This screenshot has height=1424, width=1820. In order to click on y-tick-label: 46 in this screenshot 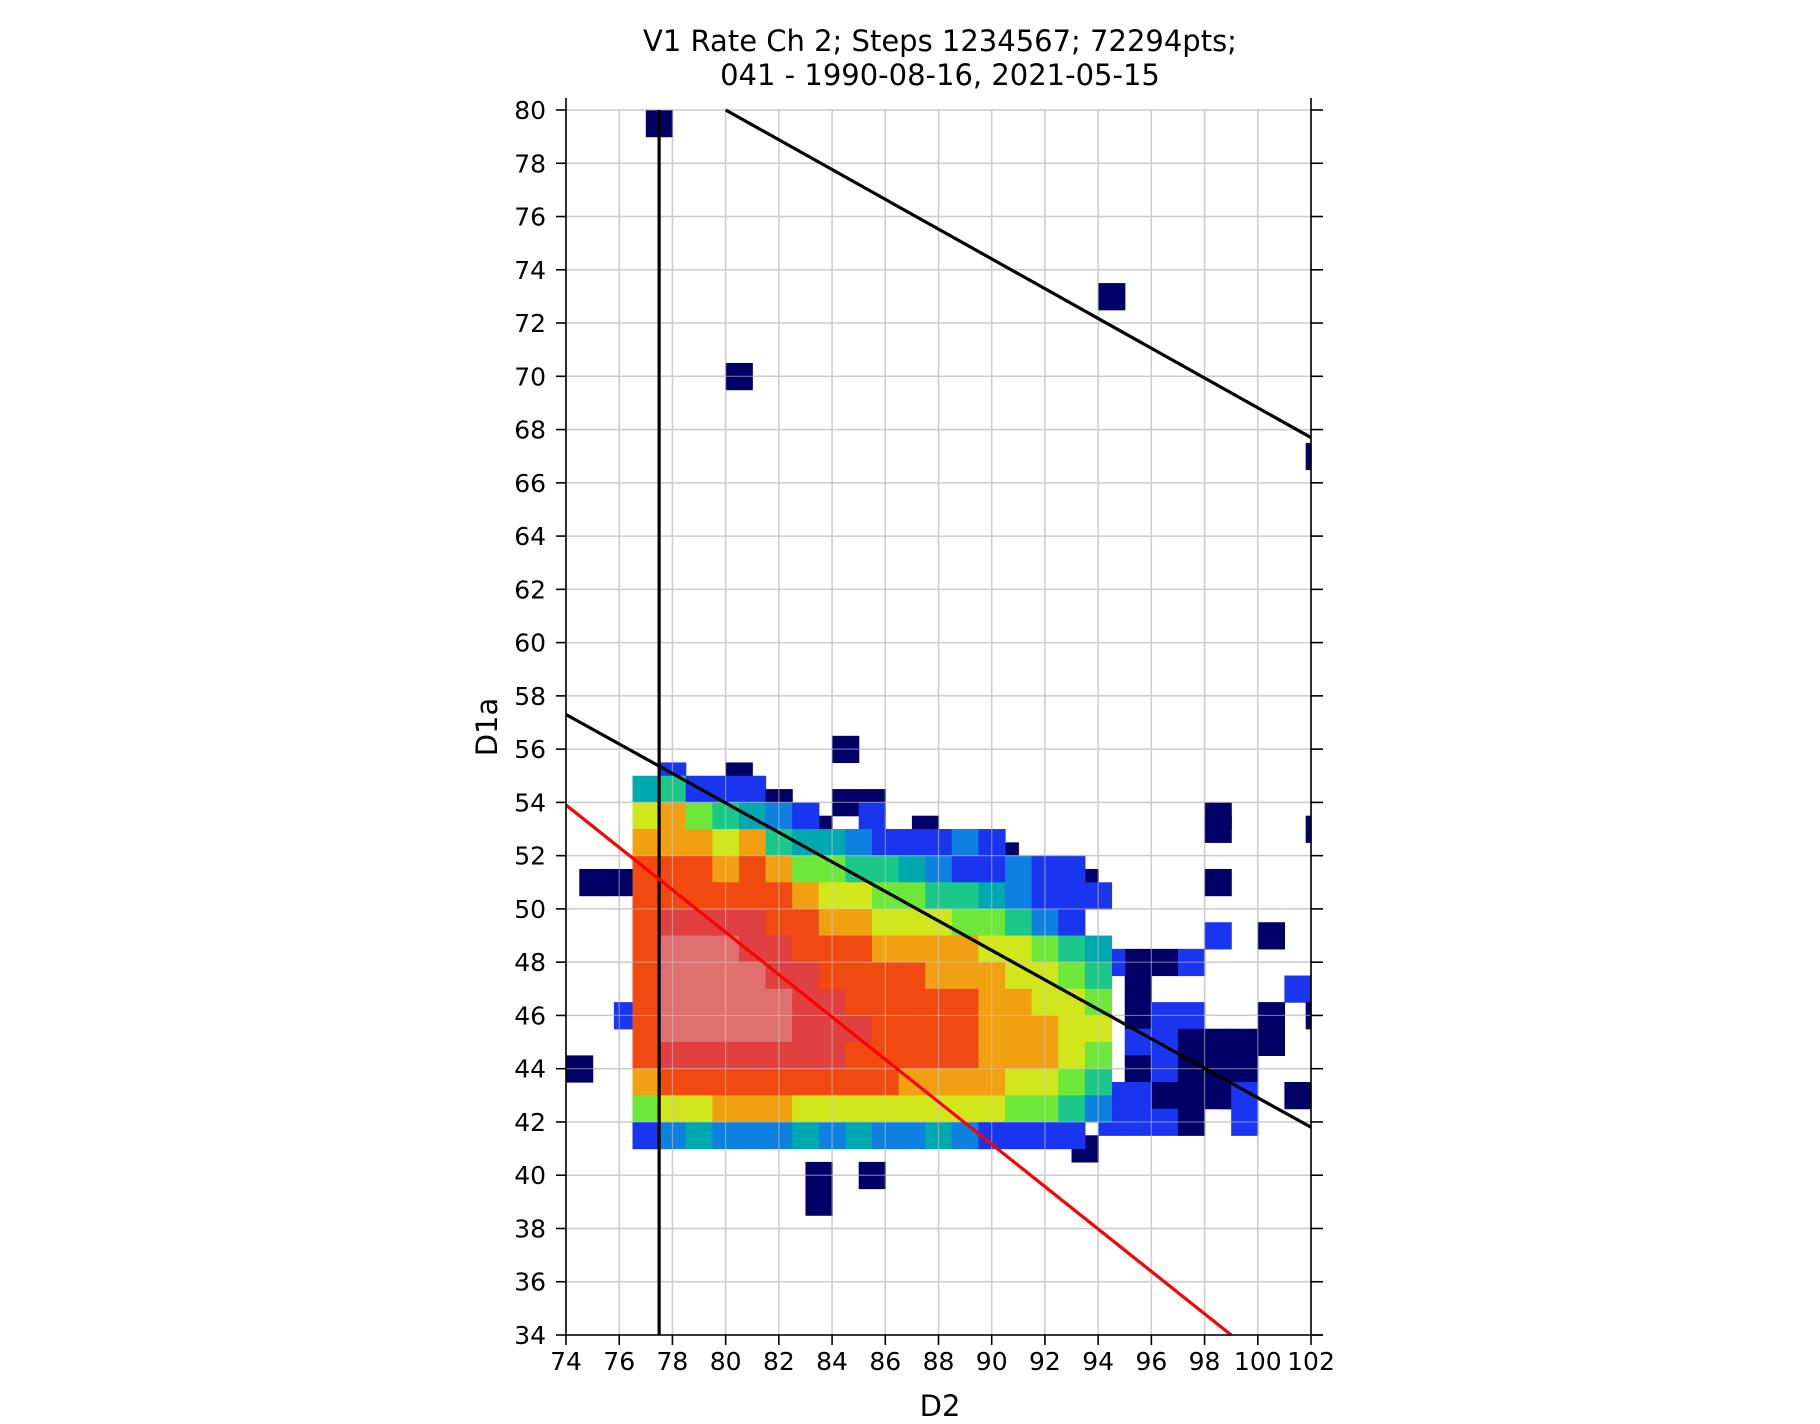, I will do `click(530, 1015)`.